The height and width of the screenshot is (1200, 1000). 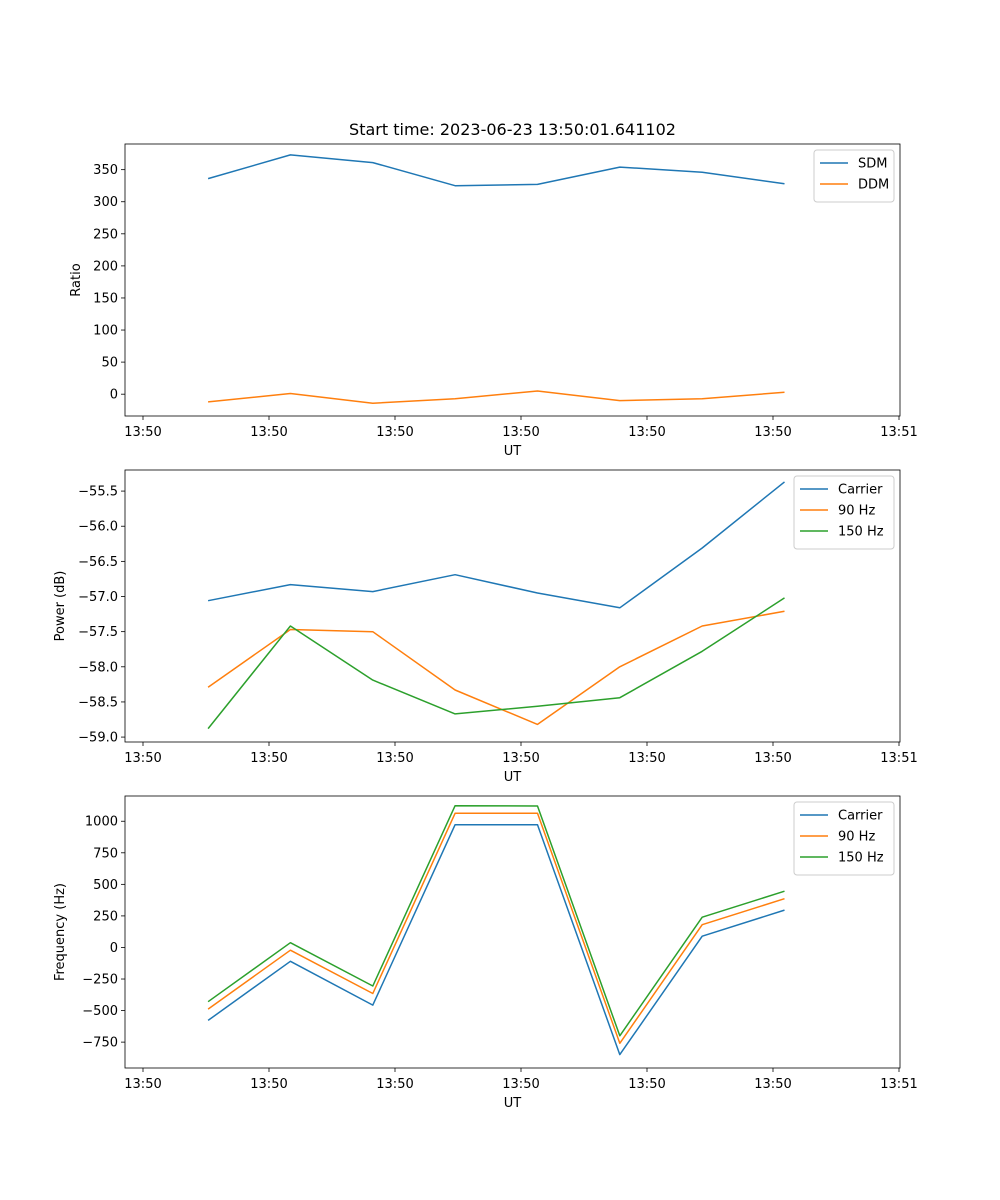 What do you see at coordinates (105, 853) in the screenshot?
I see `y-tick-label: 750` at bounding box center [105, 853].